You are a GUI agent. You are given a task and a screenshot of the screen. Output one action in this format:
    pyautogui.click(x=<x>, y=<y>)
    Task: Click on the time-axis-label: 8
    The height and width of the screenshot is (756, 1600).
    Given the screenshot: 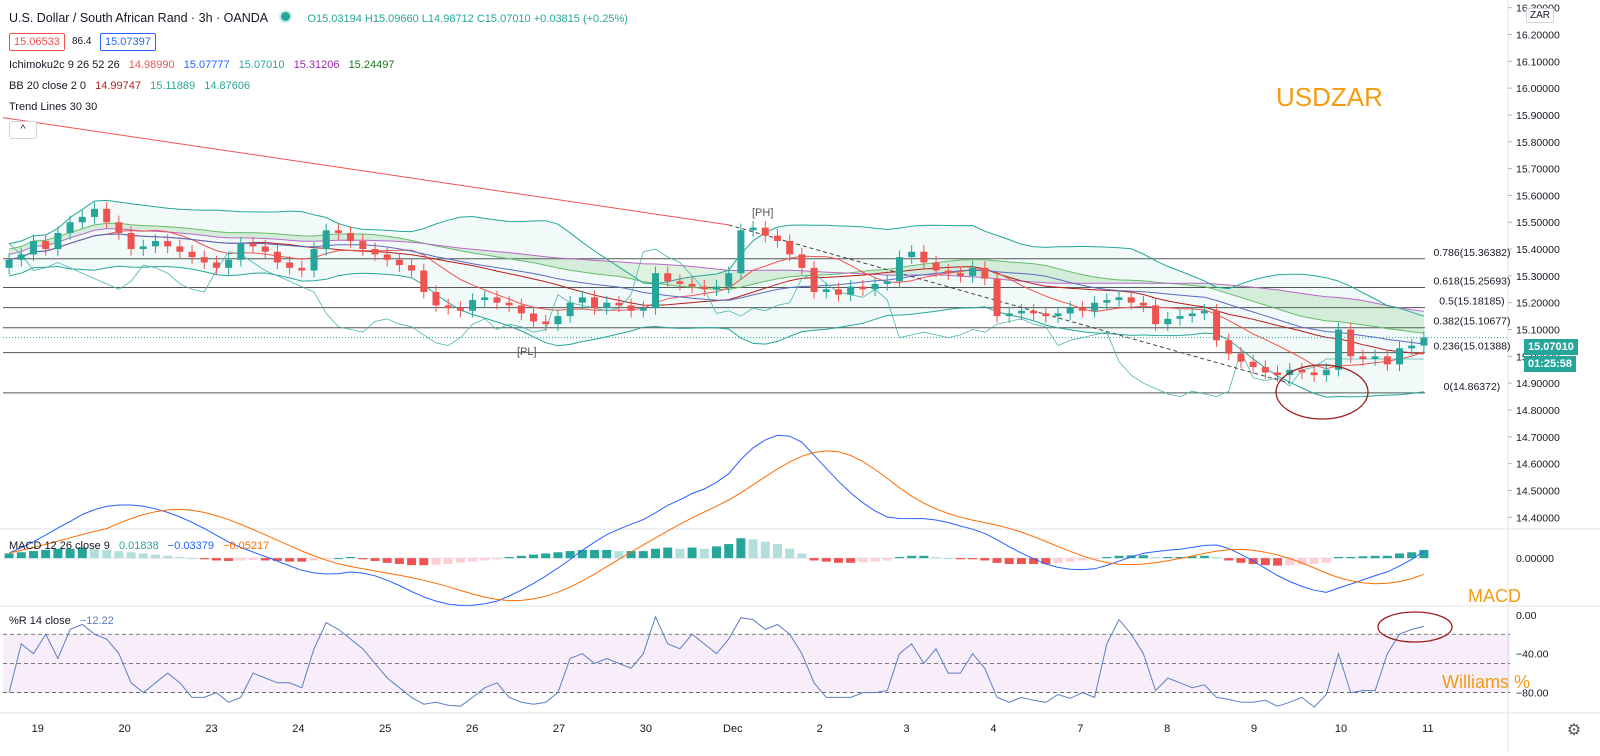 What is the action you would take?
    pyautogui.click(x=1167, y=729)
    